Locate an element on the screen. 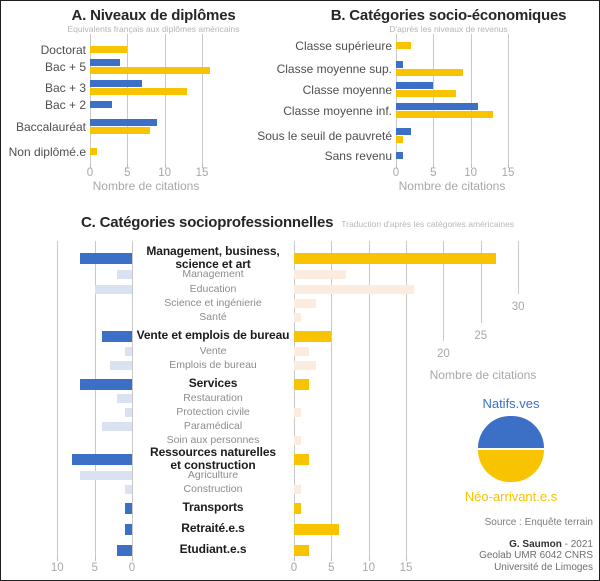 This screenshot has width=600, height=581. row-label: Etudiant.e.s is located at coordinates (213, 549).